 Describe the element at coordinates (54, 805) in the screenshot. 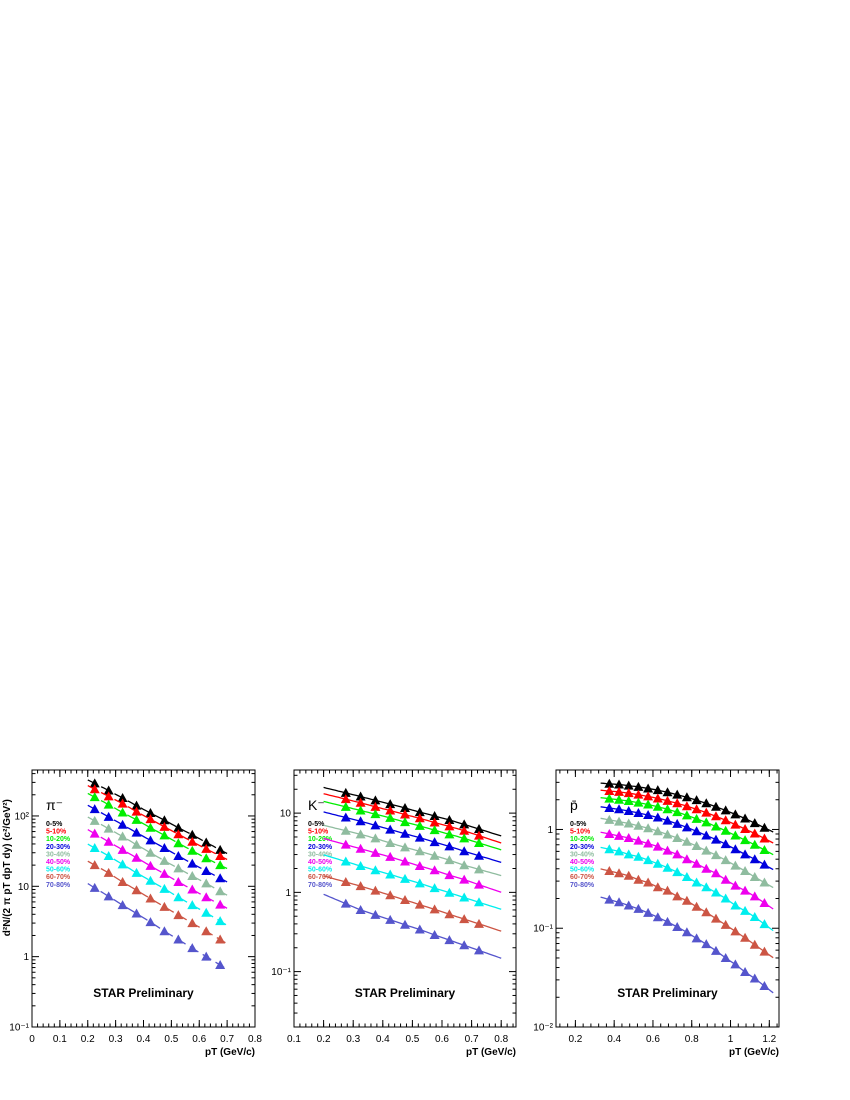

I see `particle-label: π⁻` at that location.